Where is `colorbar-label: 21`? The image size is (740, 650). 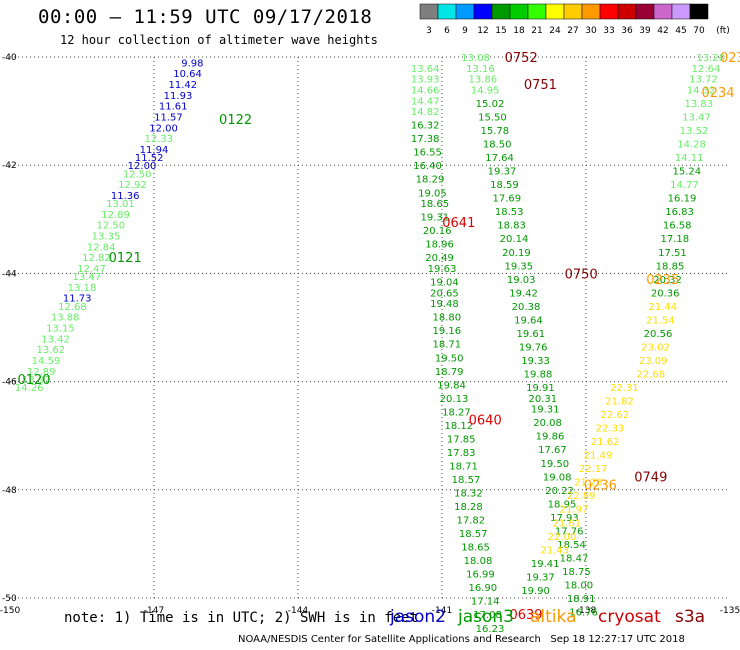
colorbar-label: 21 is located at coordinates (536, 31).